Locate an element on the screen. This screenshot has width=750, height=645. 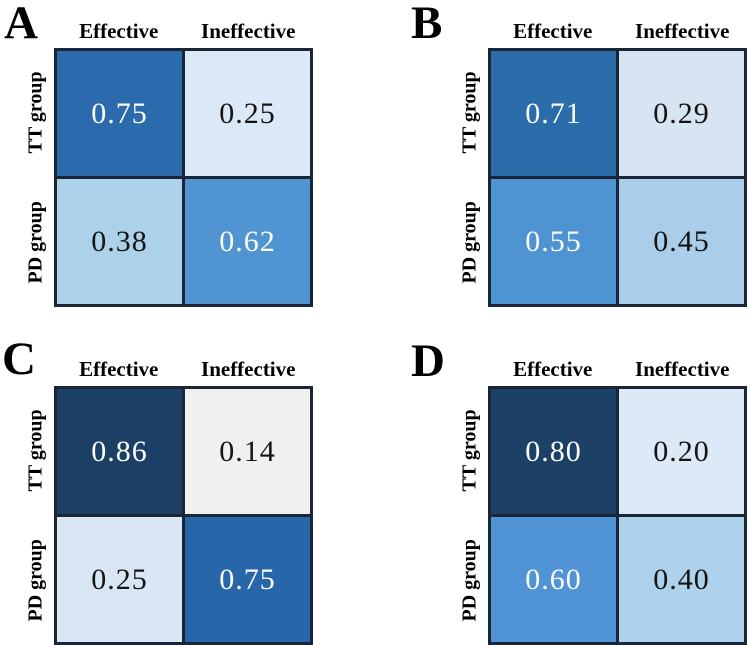
matrix-cell-tt-ineffective: 0.25 is located at coordinates (247, 113).